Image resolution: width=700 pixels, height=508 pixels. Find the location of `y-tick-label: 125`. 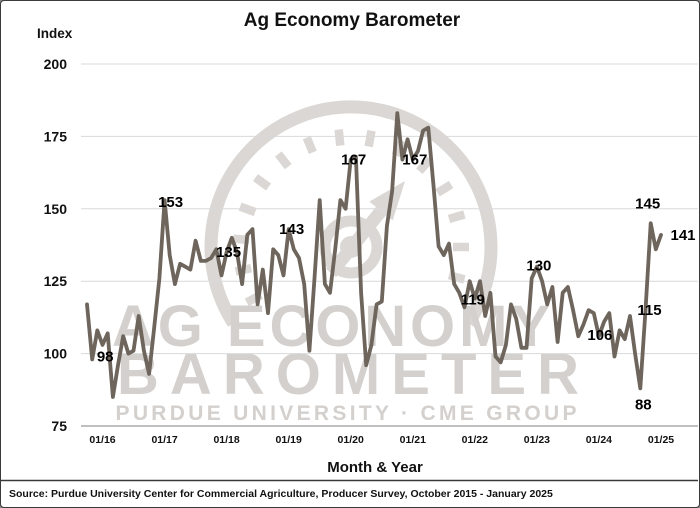

y-tick-label: 125 is located at coordinates (56, 281).